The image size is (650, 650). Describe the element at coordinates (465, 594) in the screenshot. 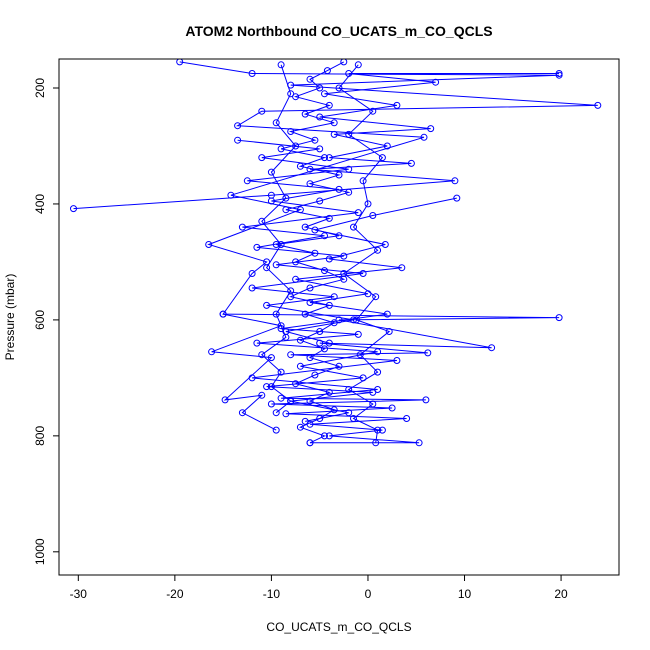

I see `x-tick-label: 10` at that location.